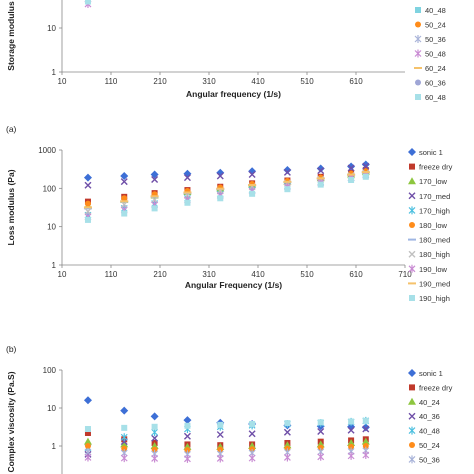 The height and width of the screenshot is (474, 474). Describe the element at coordinates (434, 240) in the screenshot. I see `legend-label: 180_med` at that location.